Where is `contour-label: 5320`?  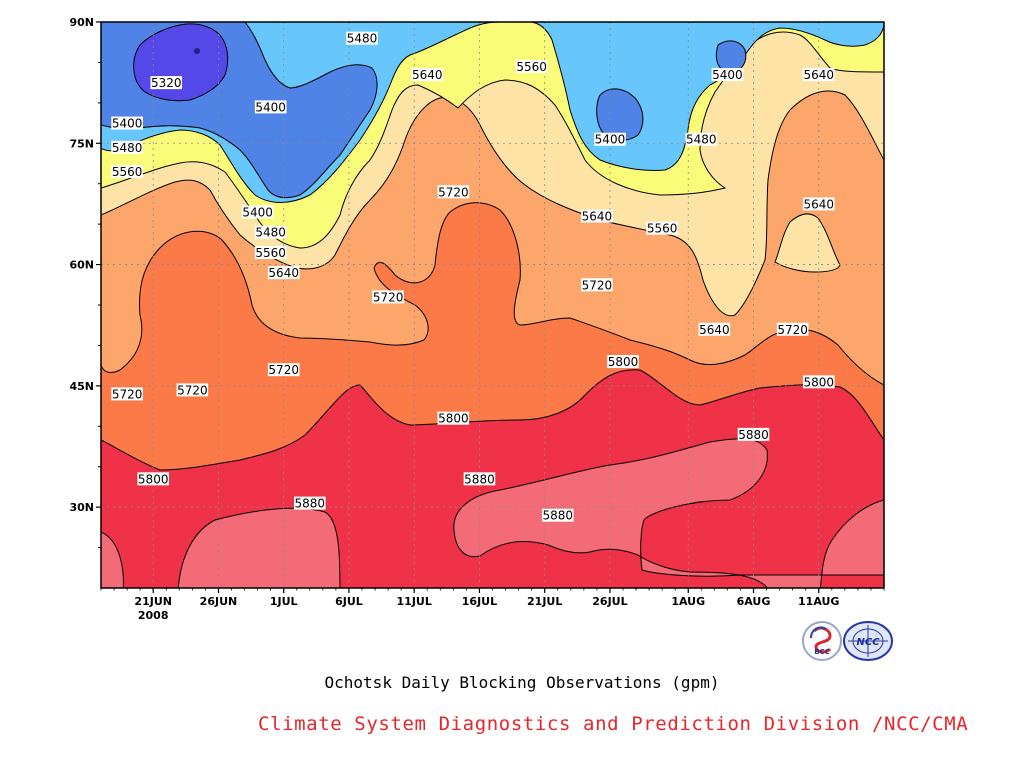
contour-label: 5320 is located at coordinates (166, 83).